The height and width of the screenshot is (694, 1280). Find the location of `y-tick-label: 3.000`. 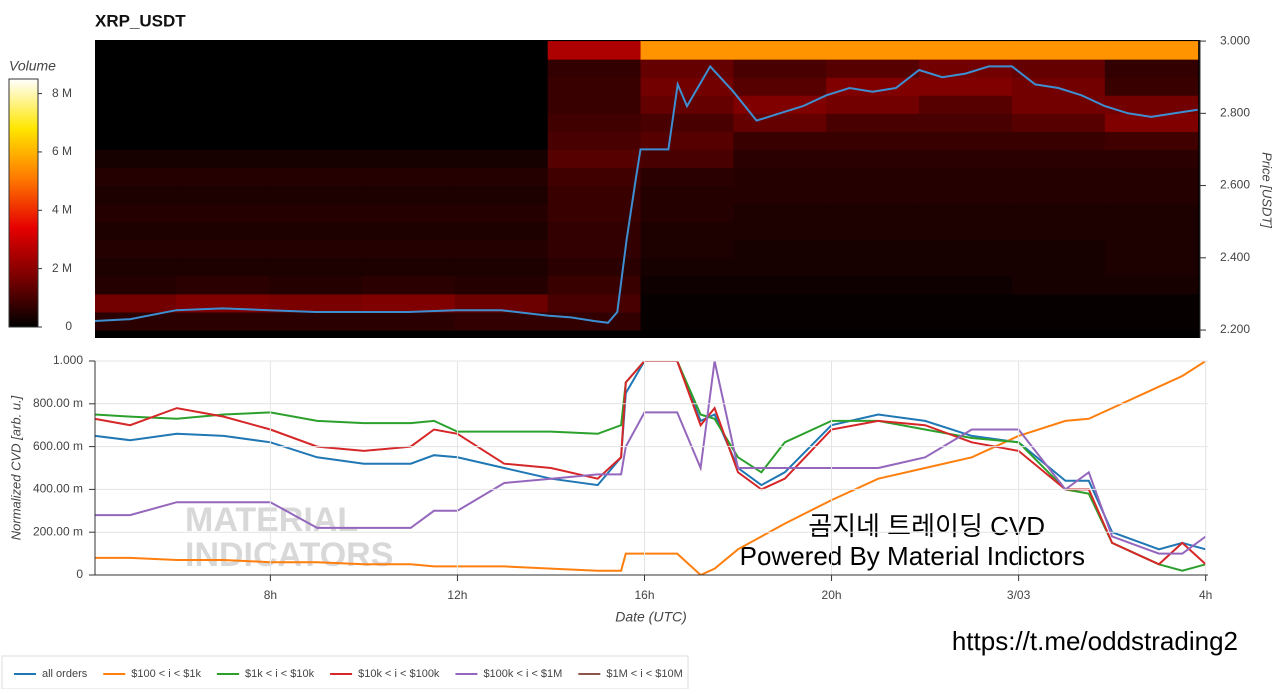

y-tick-label: 3.000 is located at coordinates (1235, 40).